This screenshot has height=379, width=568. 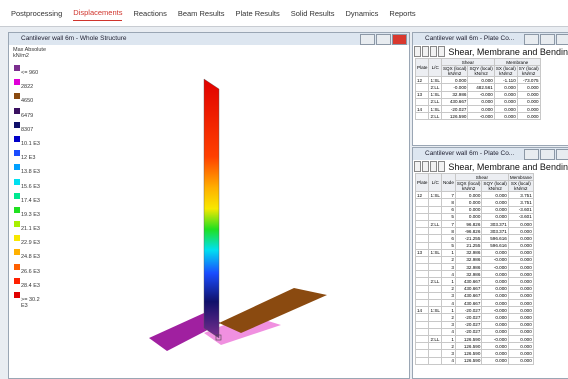 What do you see at coordinates (29, 128) in the screenshot?
I see `legend-item: 8307` at bounding box center [29, 128].